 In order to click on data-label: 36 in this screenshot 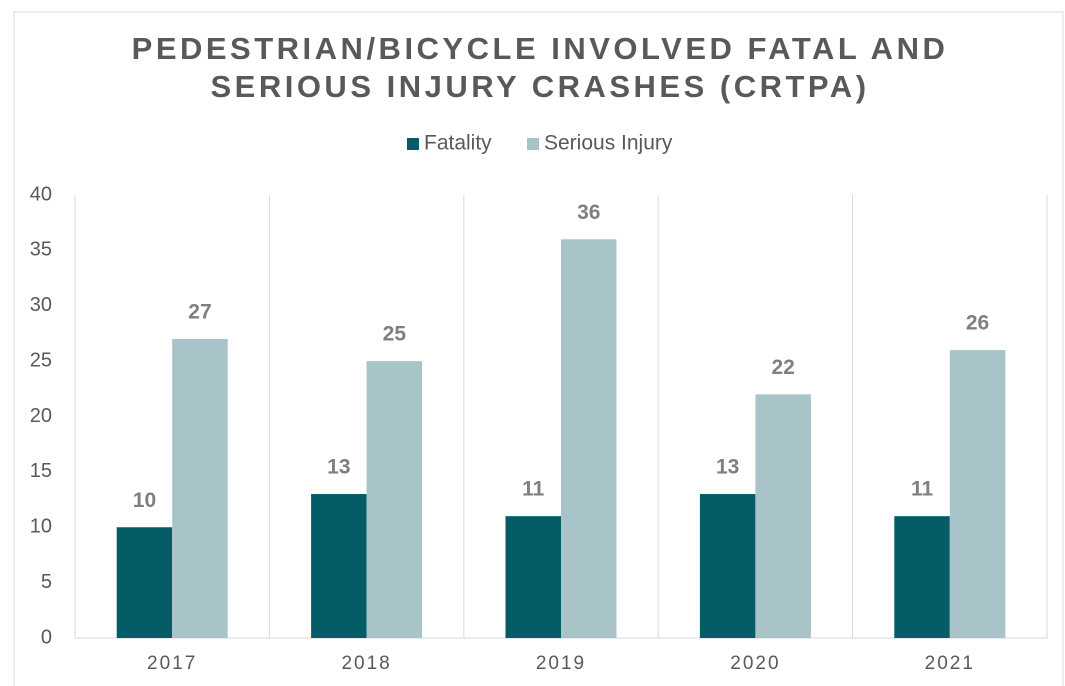, I will do `click(588, 212)`.